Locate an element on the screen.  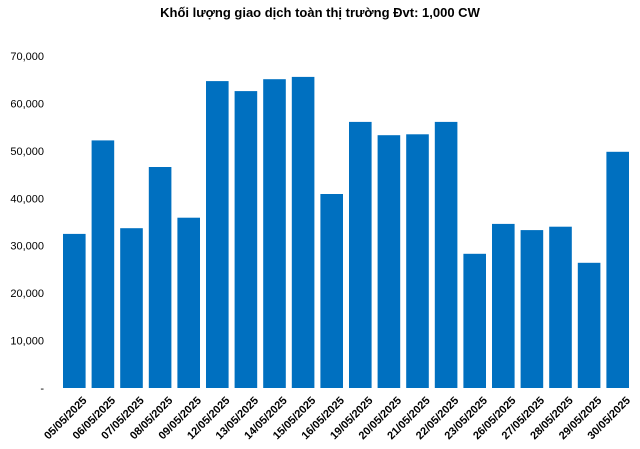
y-tick-label: 70,000 is located at coordinates (27, 57).